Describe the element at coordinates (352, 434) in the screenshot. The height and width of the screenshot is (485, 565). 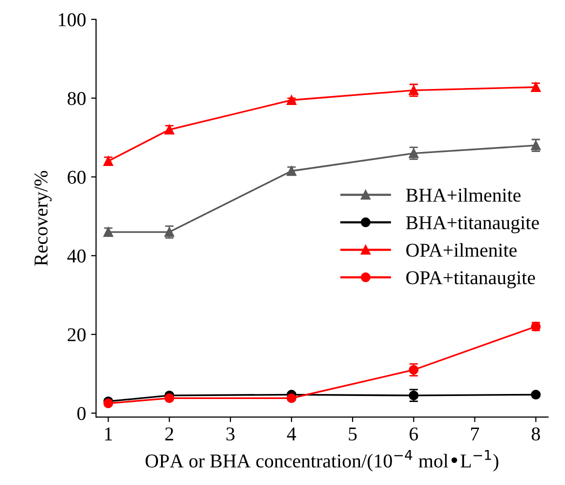
I see `x-tick-label: 5` at that location.